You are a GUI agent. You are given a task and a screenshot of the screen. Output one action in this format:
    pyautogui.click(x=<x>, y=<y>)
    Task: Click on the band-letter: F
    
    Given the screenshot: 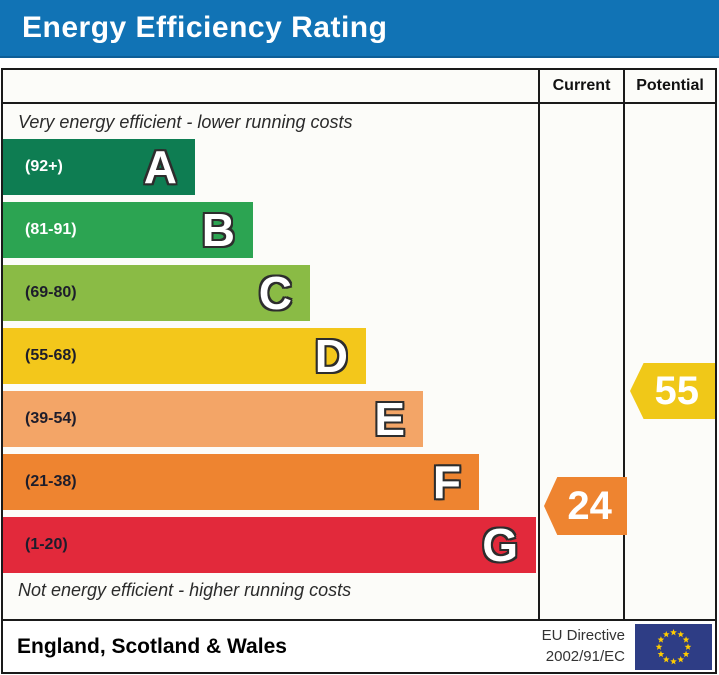 What is the action you would take?
    pyautogui.click(x=446, y=482)
    